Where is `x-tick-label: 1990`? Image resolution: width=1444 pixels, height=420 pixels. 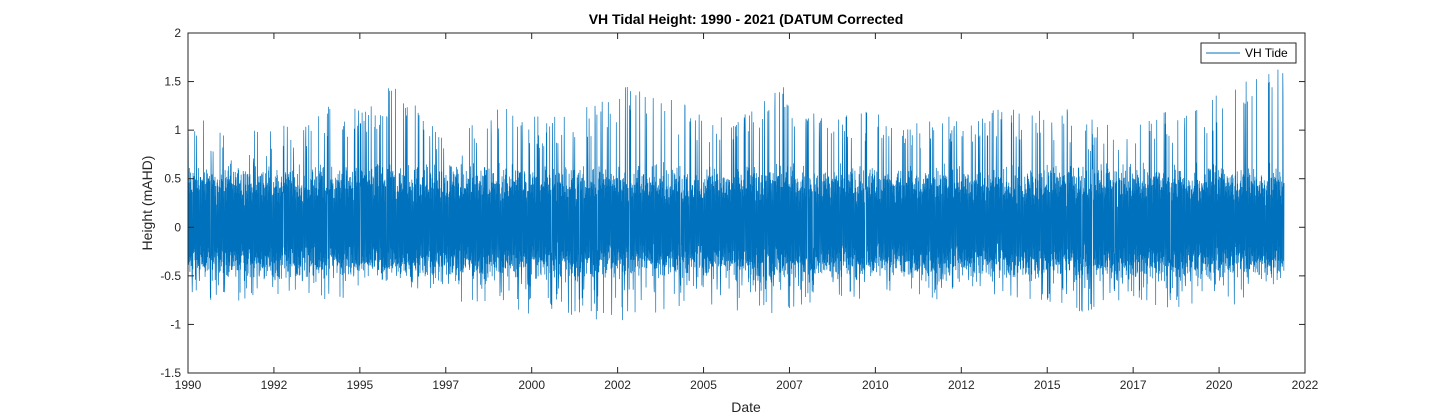
x-tick-label: 1990 is located at coordinates (188, 385).